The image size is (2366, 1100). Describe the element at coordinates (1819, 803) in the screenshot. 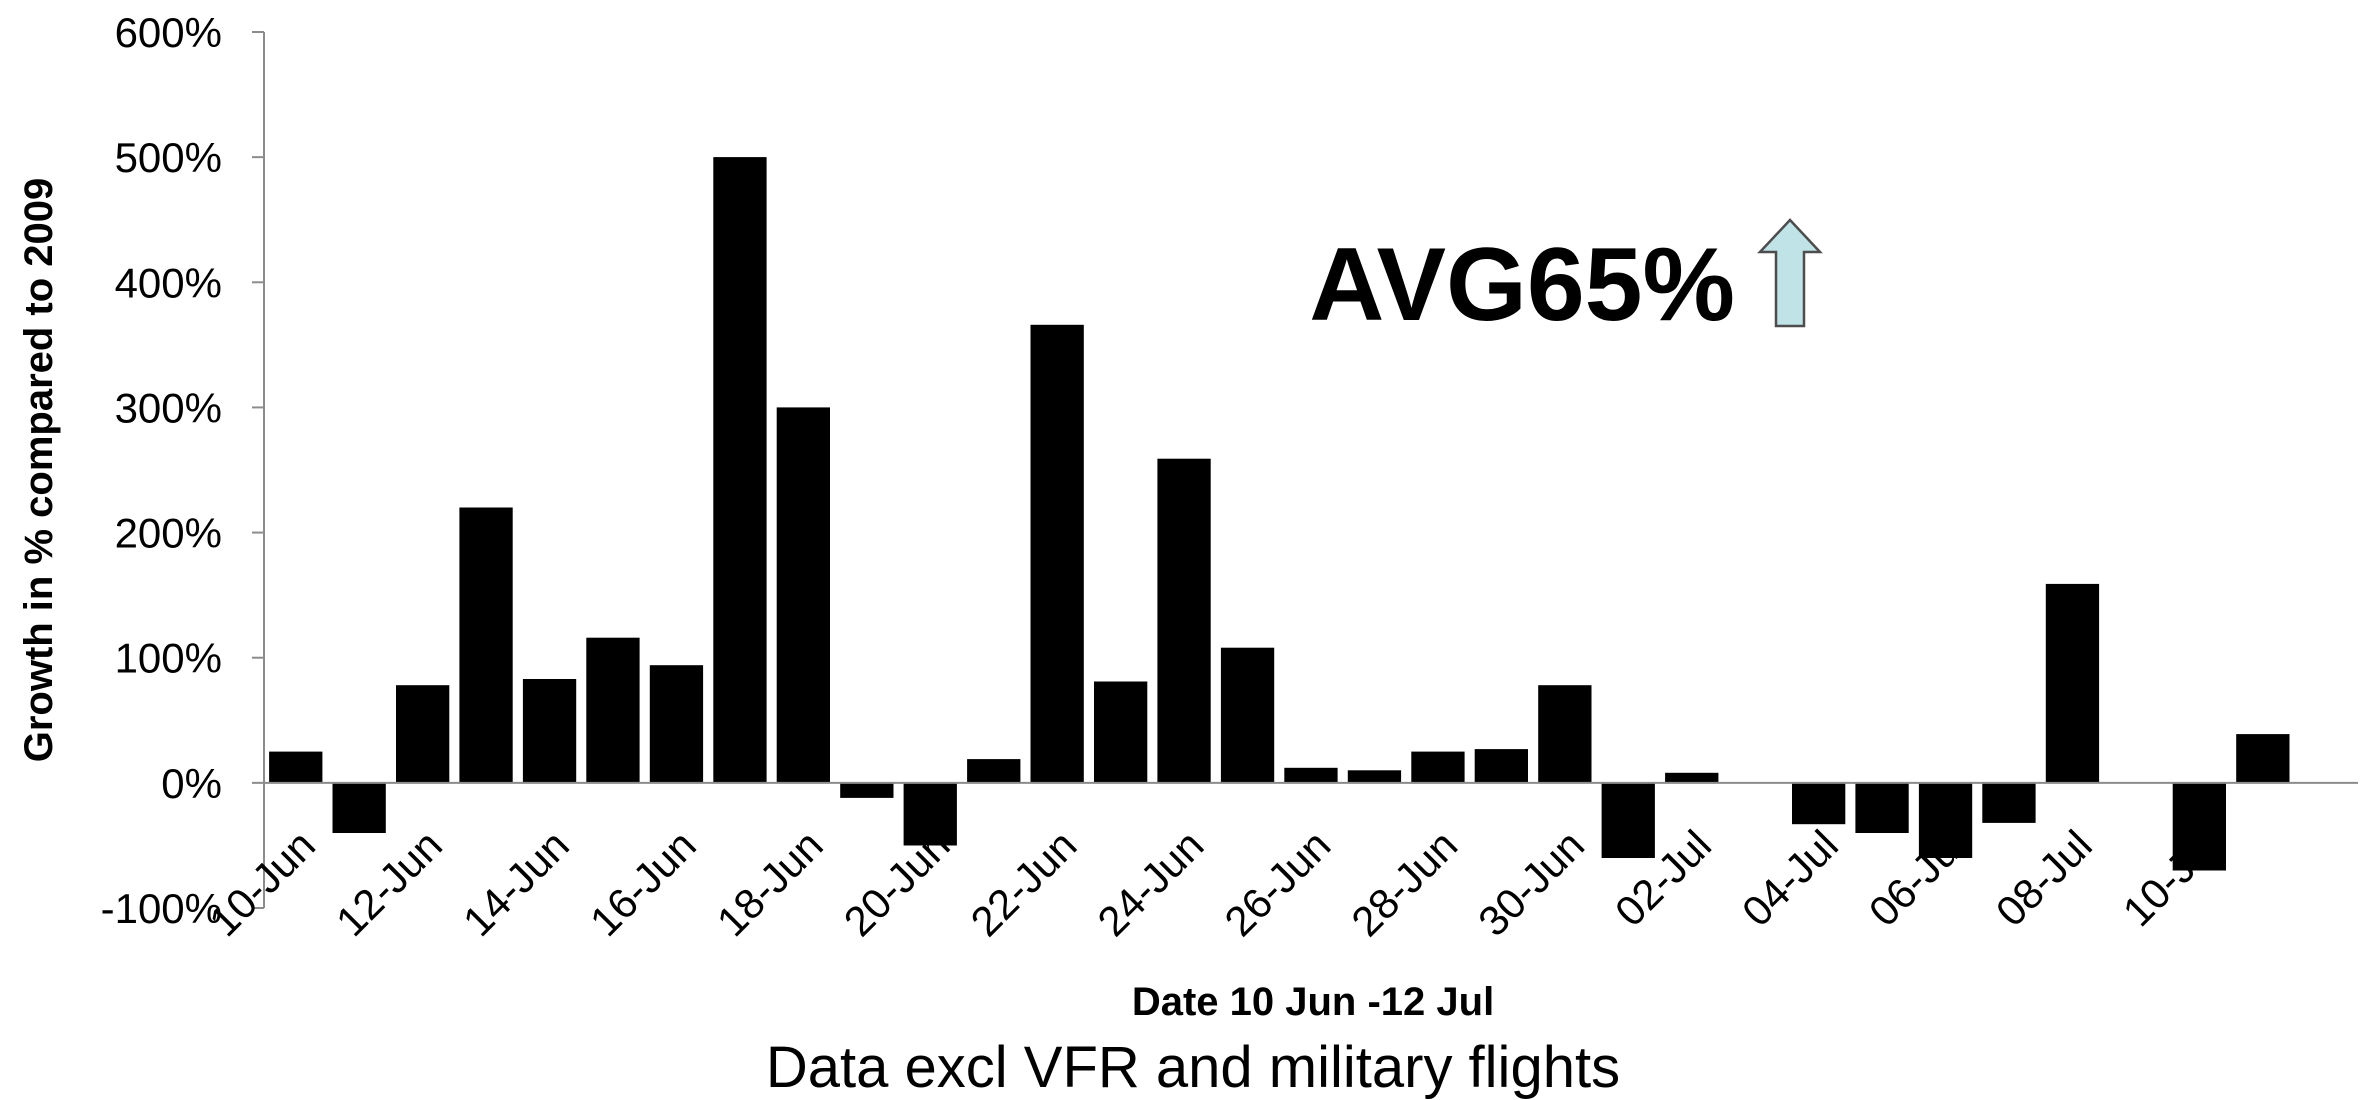

I see `bar-04-Jul` at that location.